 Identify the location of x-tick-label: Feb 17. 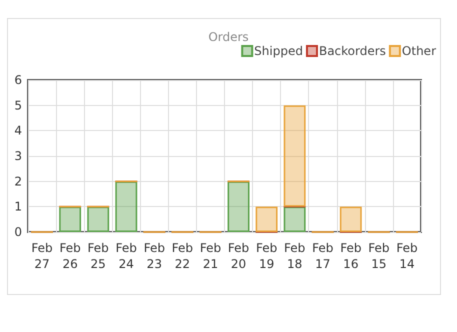
(323, 256).